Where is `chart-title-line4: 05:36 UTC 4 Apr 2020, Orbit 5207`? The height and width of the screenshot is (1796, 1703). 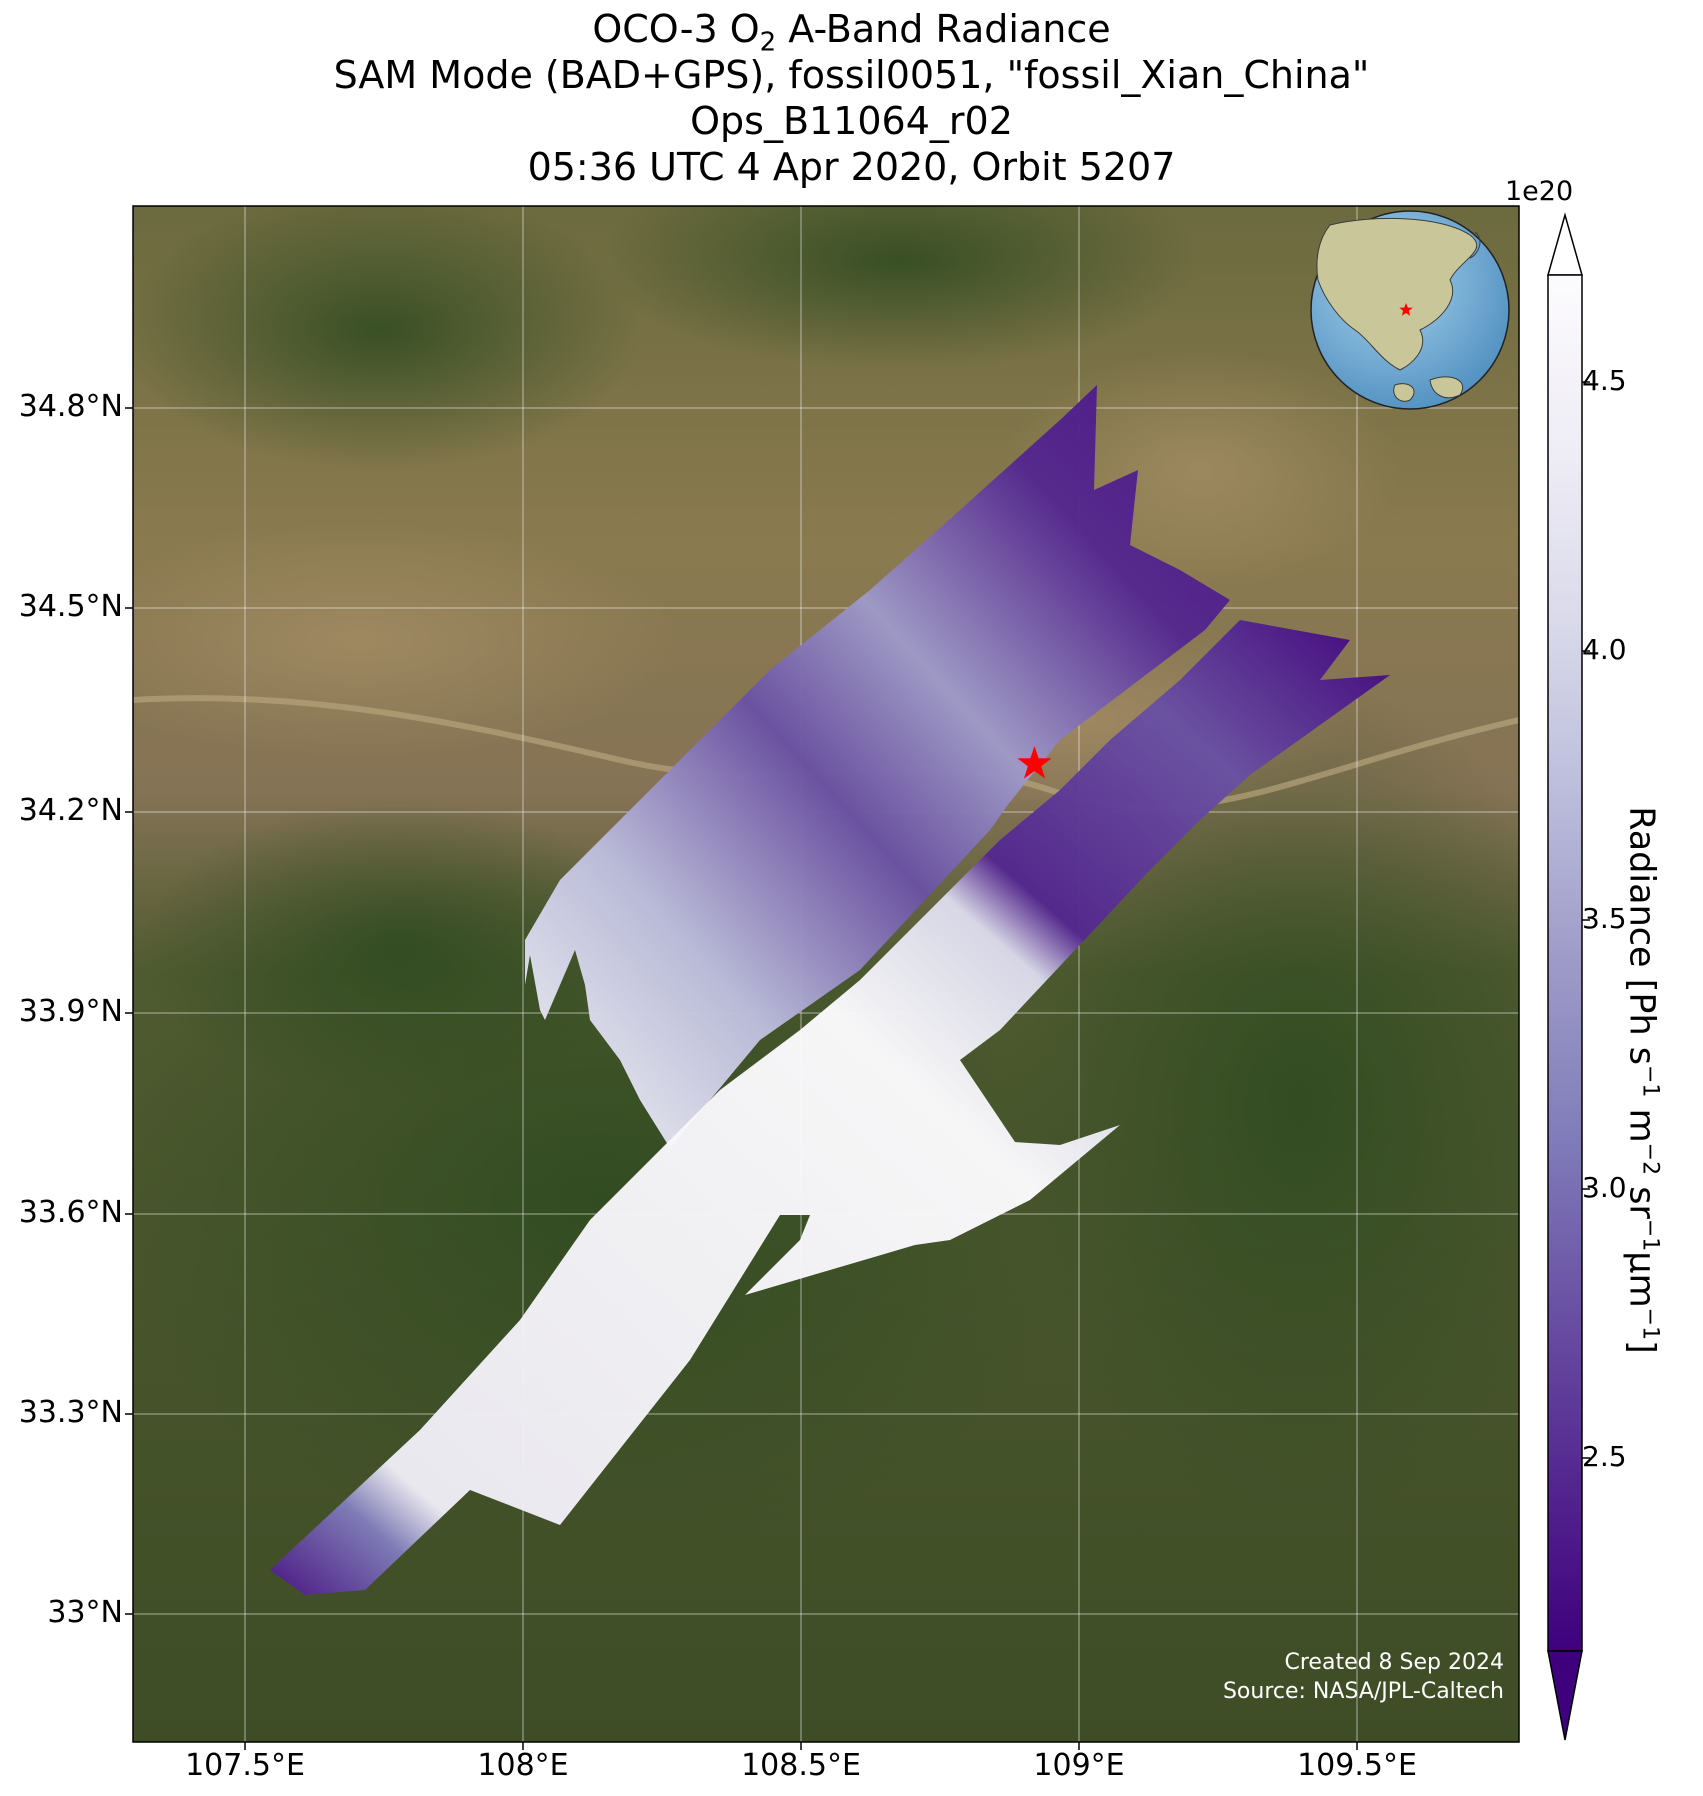
chart-title-line4: 05:36 UTC 4 Apr 2020, Orbit 5207 is located at coordinates (851, 167).